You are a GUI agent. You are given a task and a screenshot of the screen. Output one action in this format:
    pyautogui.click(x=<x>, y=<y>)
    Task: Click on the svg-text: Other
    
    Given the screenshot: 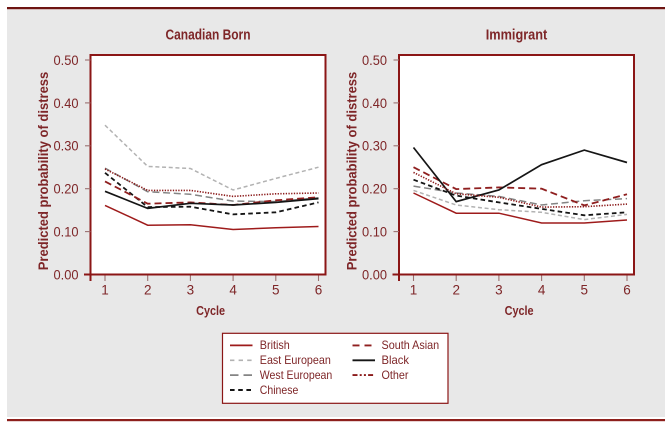 What is the action you would take?
    pyautogui.click(x=395, y=375)
    